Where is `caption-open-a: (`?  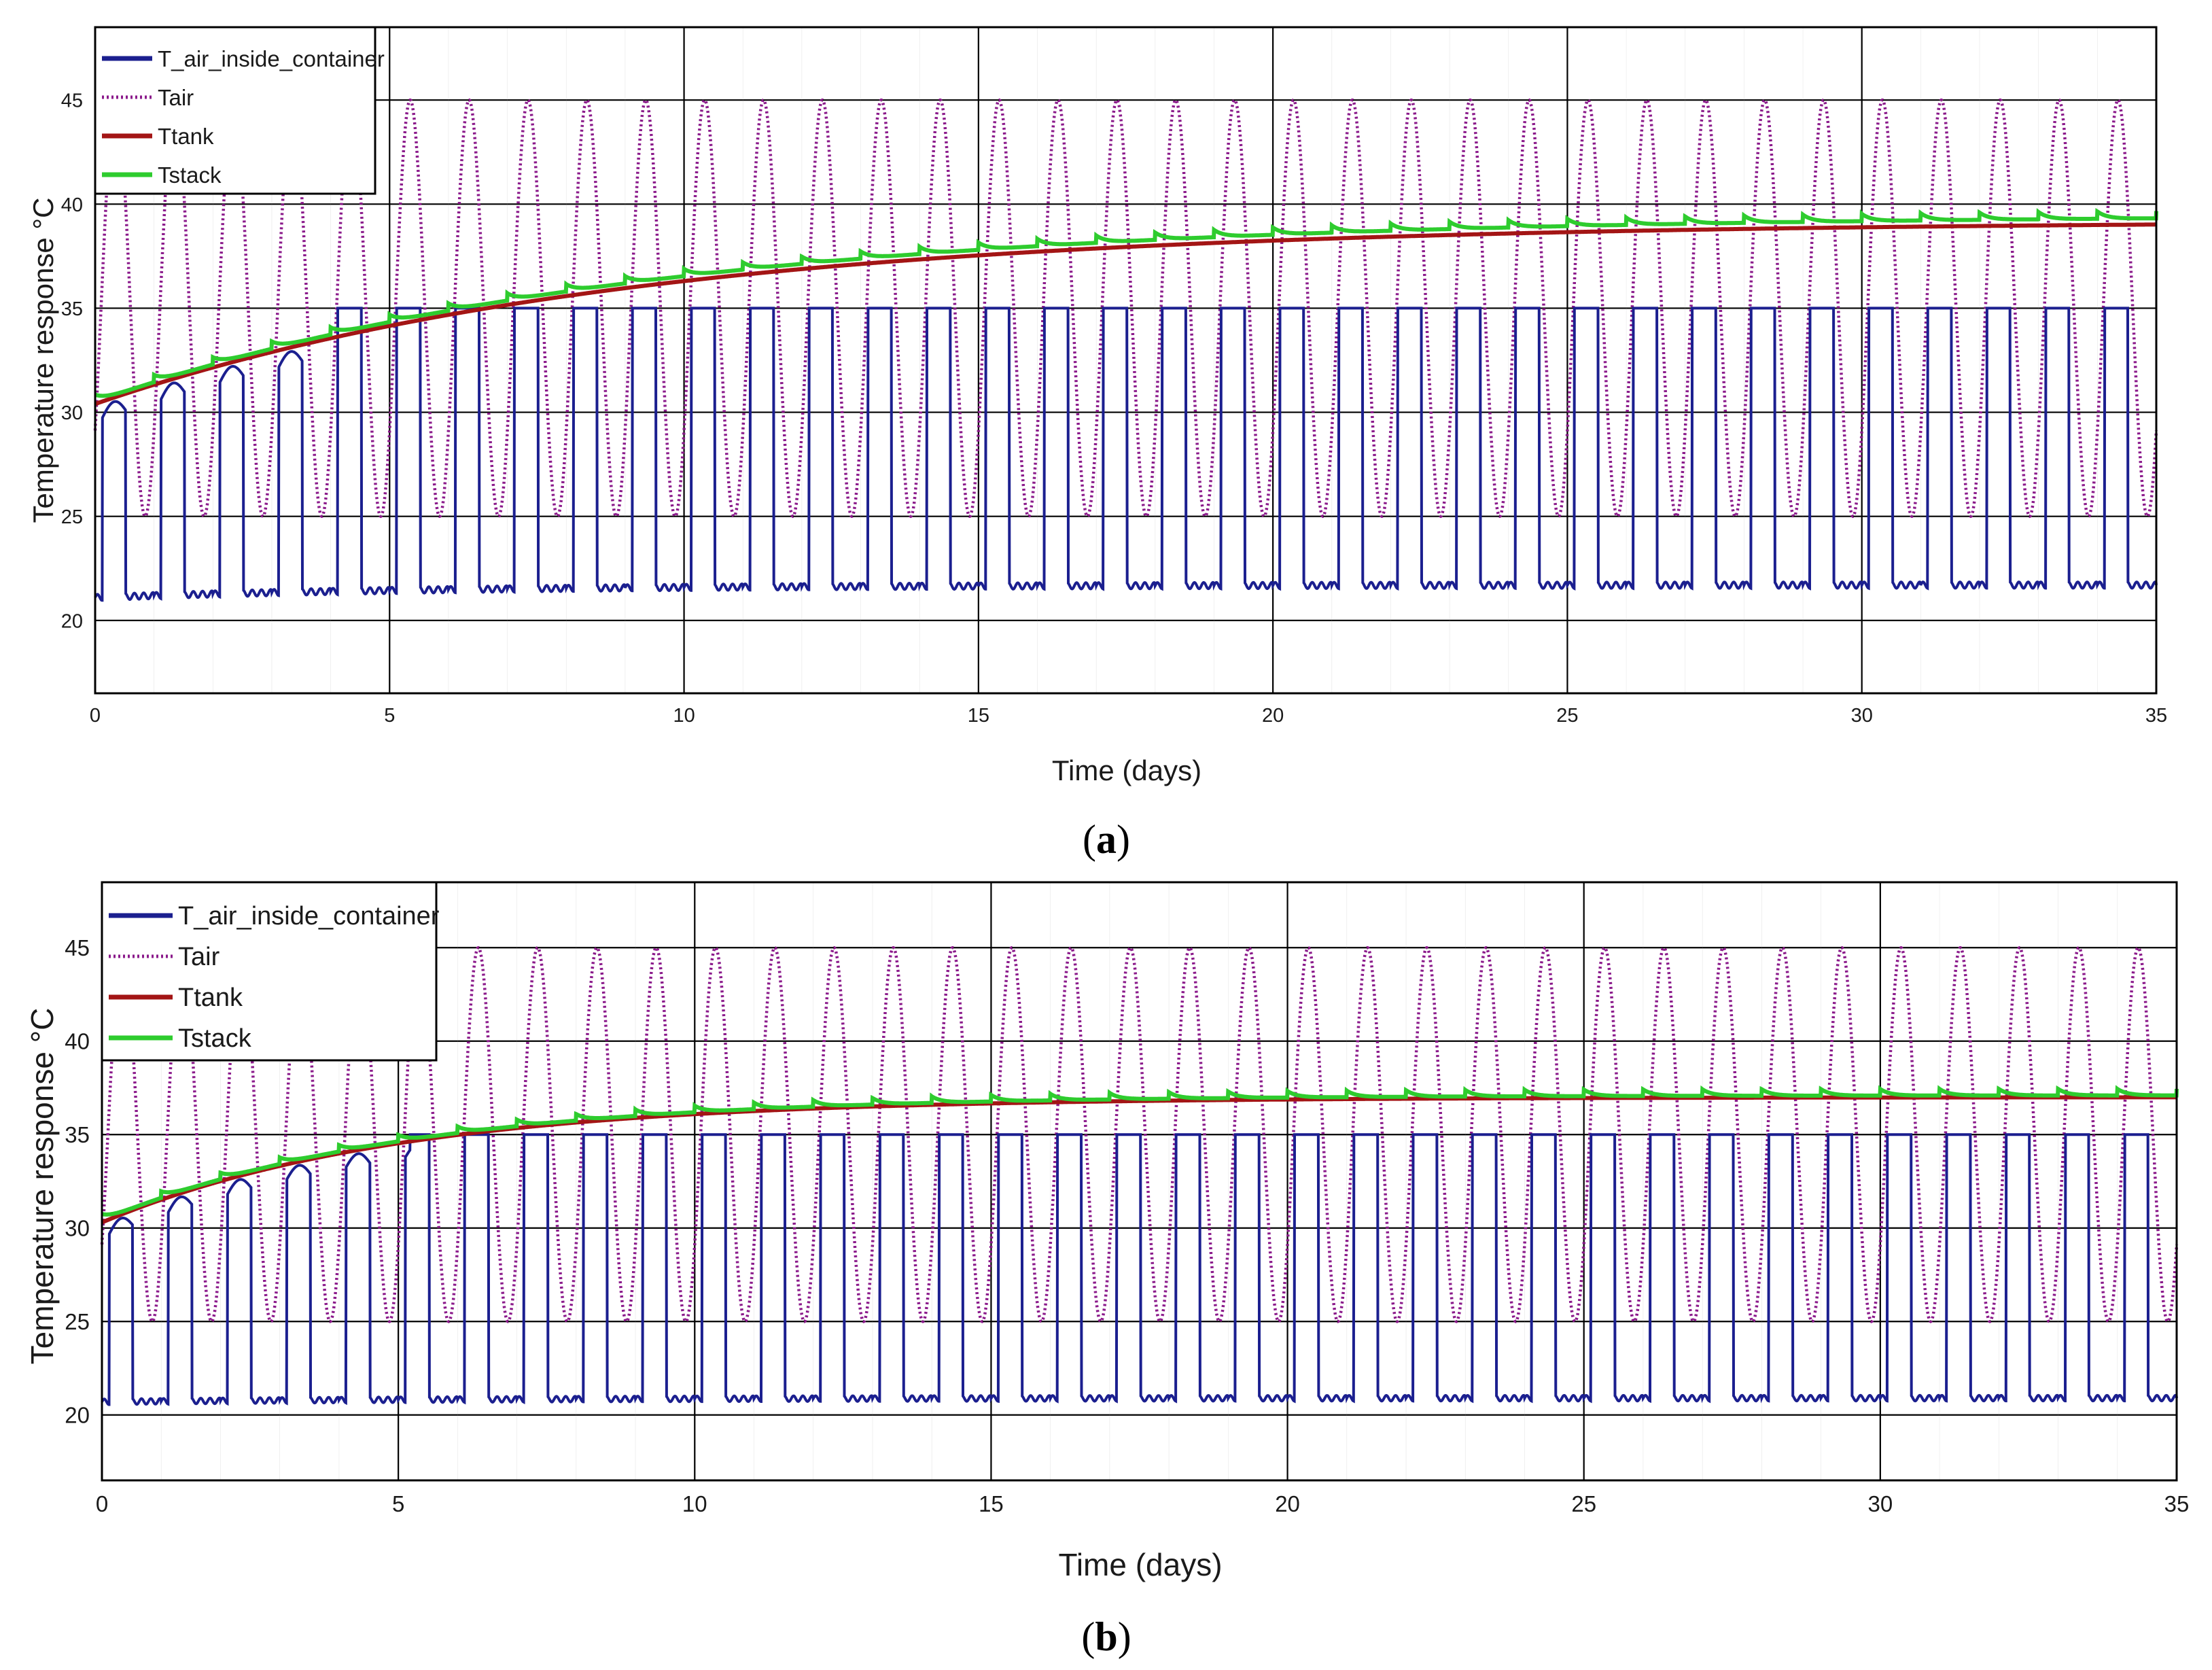 caption-open-a: ( is located at coordinates (1089, 839).